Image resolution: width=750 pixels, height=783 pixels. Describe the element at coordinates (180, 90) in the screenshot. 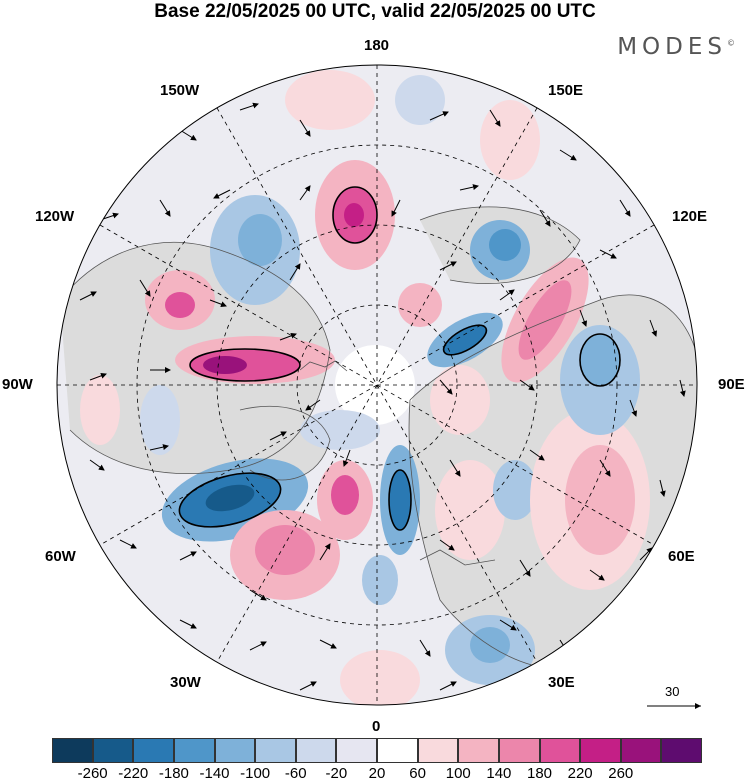

I see `lon-label-150w: 150W` at that location.